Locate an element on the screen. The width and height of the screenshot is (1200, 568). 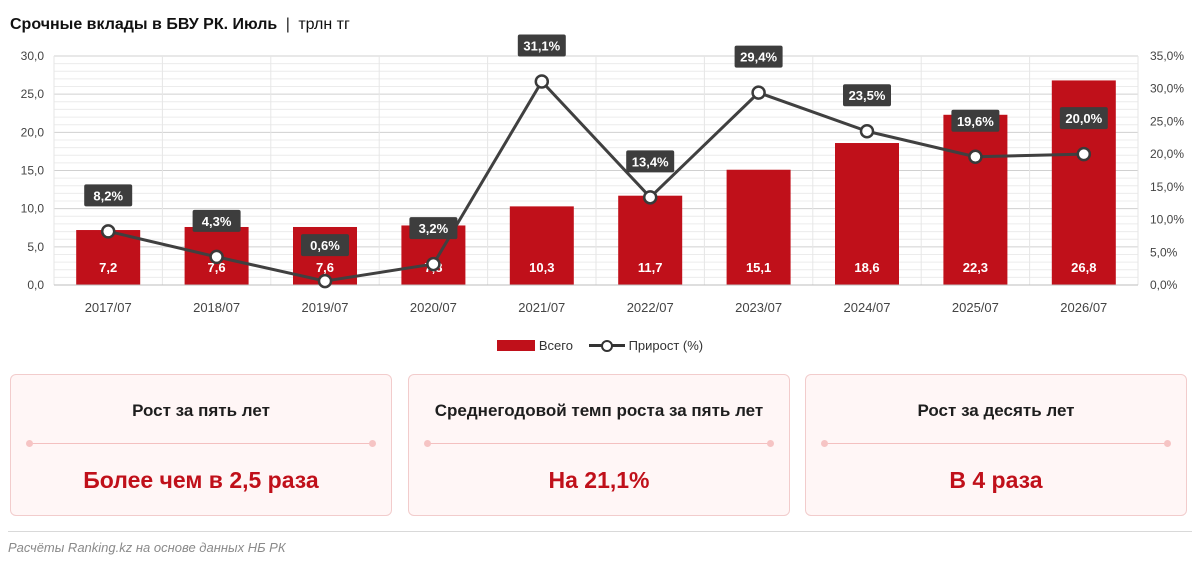
card-value: На 21,1% is located at coordinates (599, 480).